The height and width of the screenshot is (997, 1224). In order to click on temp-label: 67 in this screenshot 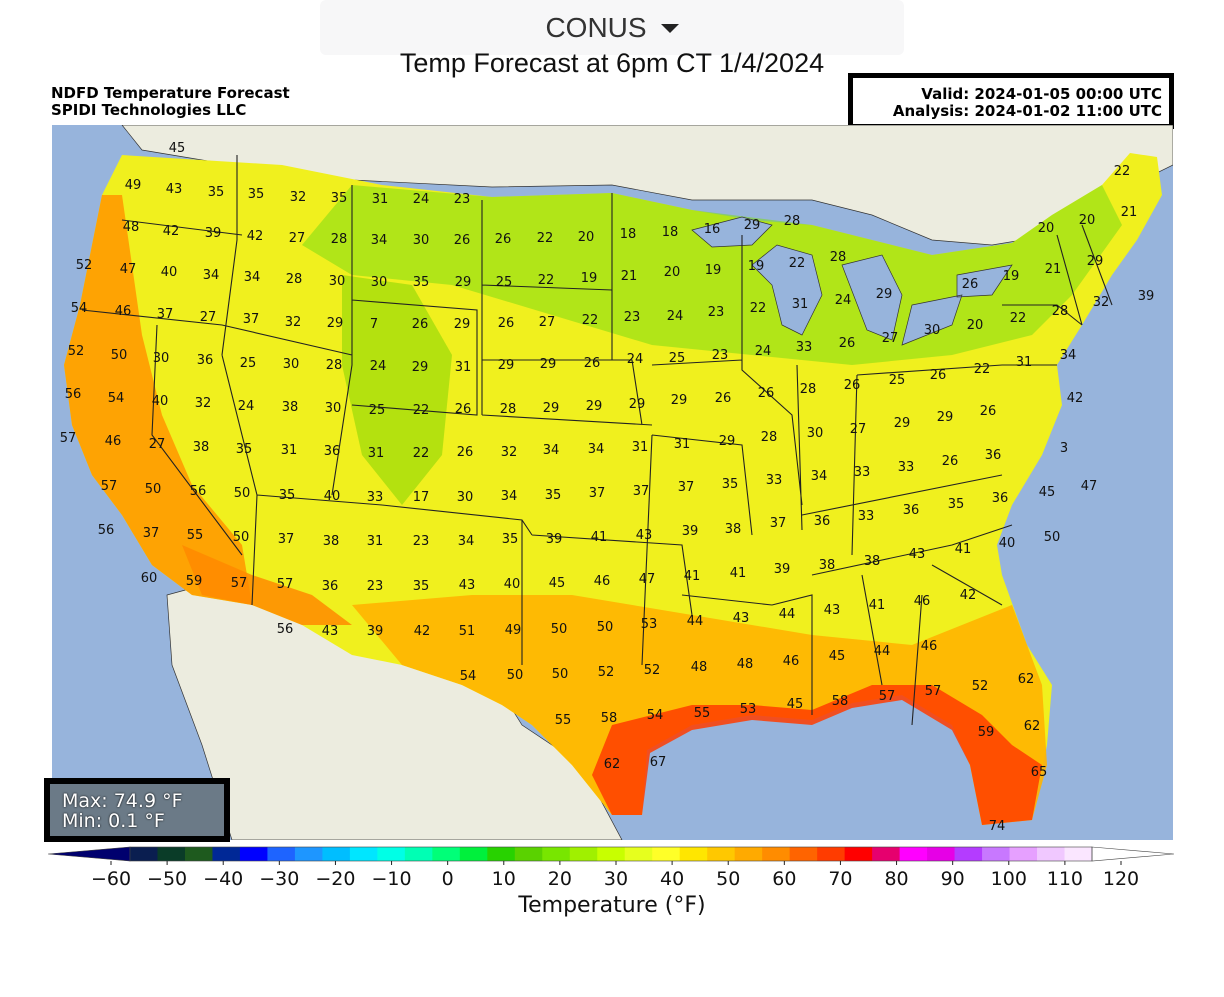, I will do `click(658, 762)`.